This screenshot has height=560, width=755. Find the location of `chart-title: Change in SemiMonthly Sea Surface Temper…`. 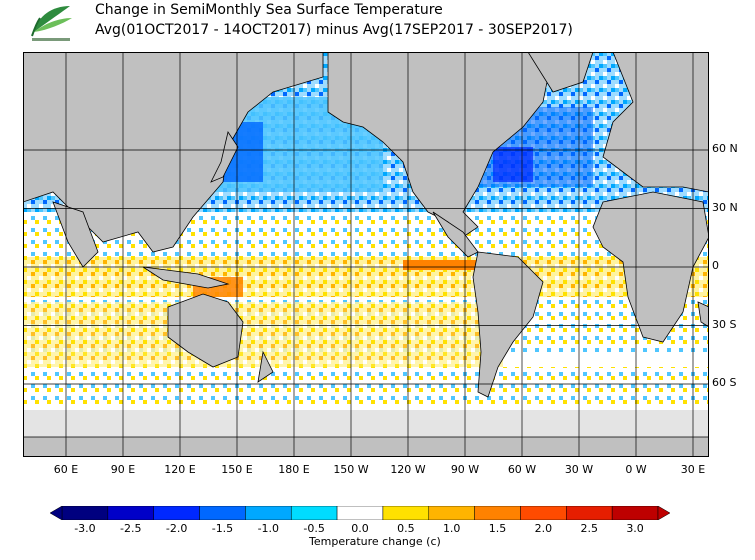

chart-title: Change in SemiMonthly Sea Surface Temper… is located at coordinates (269, 10).